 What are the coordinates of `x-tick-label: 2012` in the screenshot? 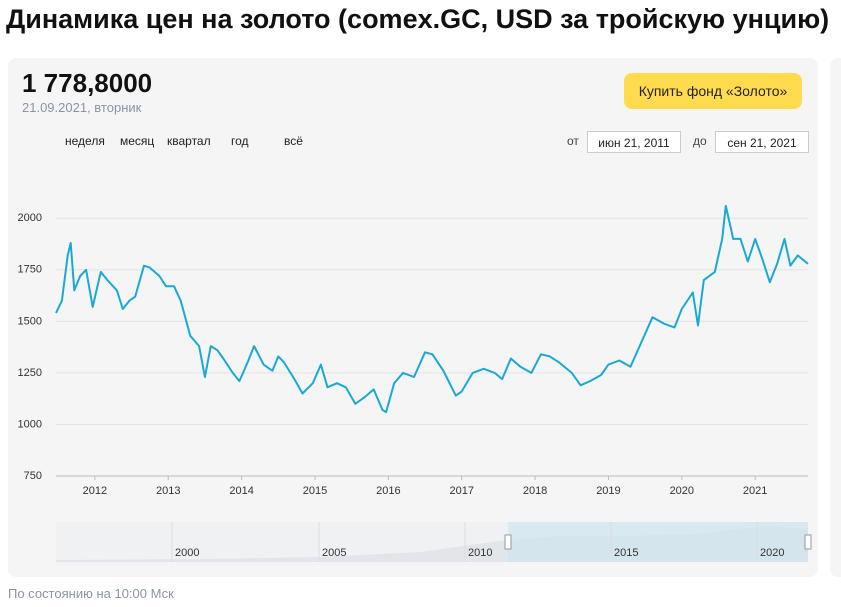 It's located at (95, 491).